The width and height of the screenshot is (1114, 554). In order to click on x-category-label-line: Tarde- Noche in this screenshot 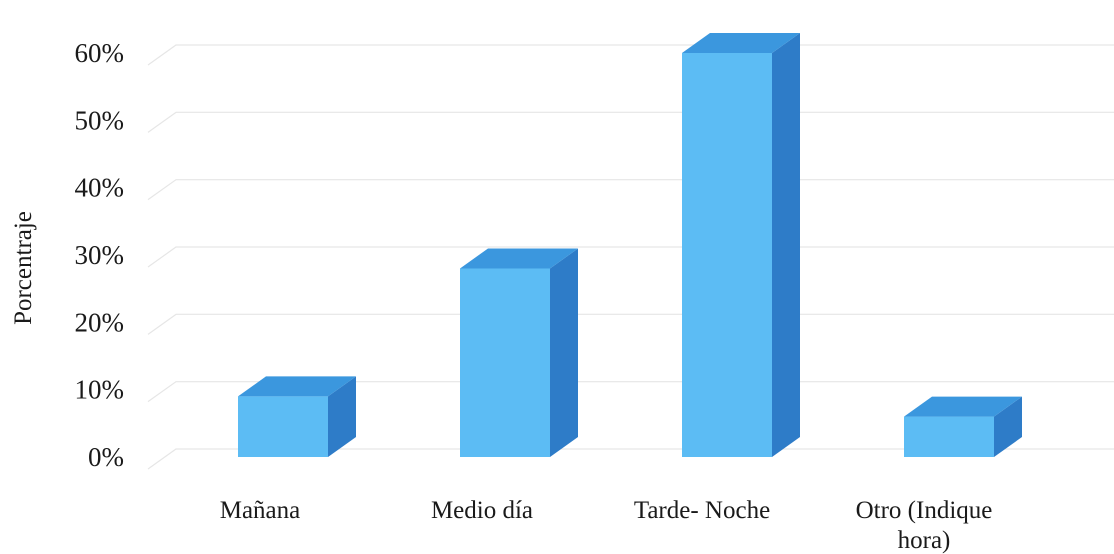, I will do `click(702, 510)`.